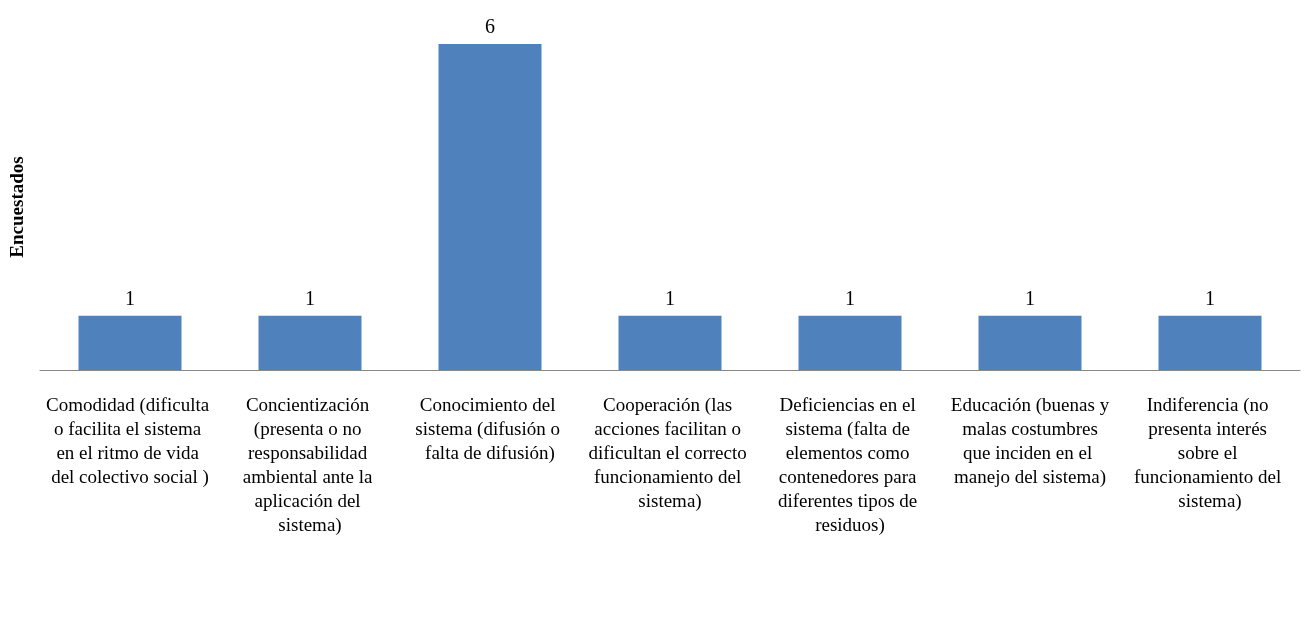  Describe the element at coordinates (130, 440) in the screenshot. I see `x-tick-label: Comodidad (dificulta o facilita el sistema en el ritmo de vida del colectivo social )` at that location.